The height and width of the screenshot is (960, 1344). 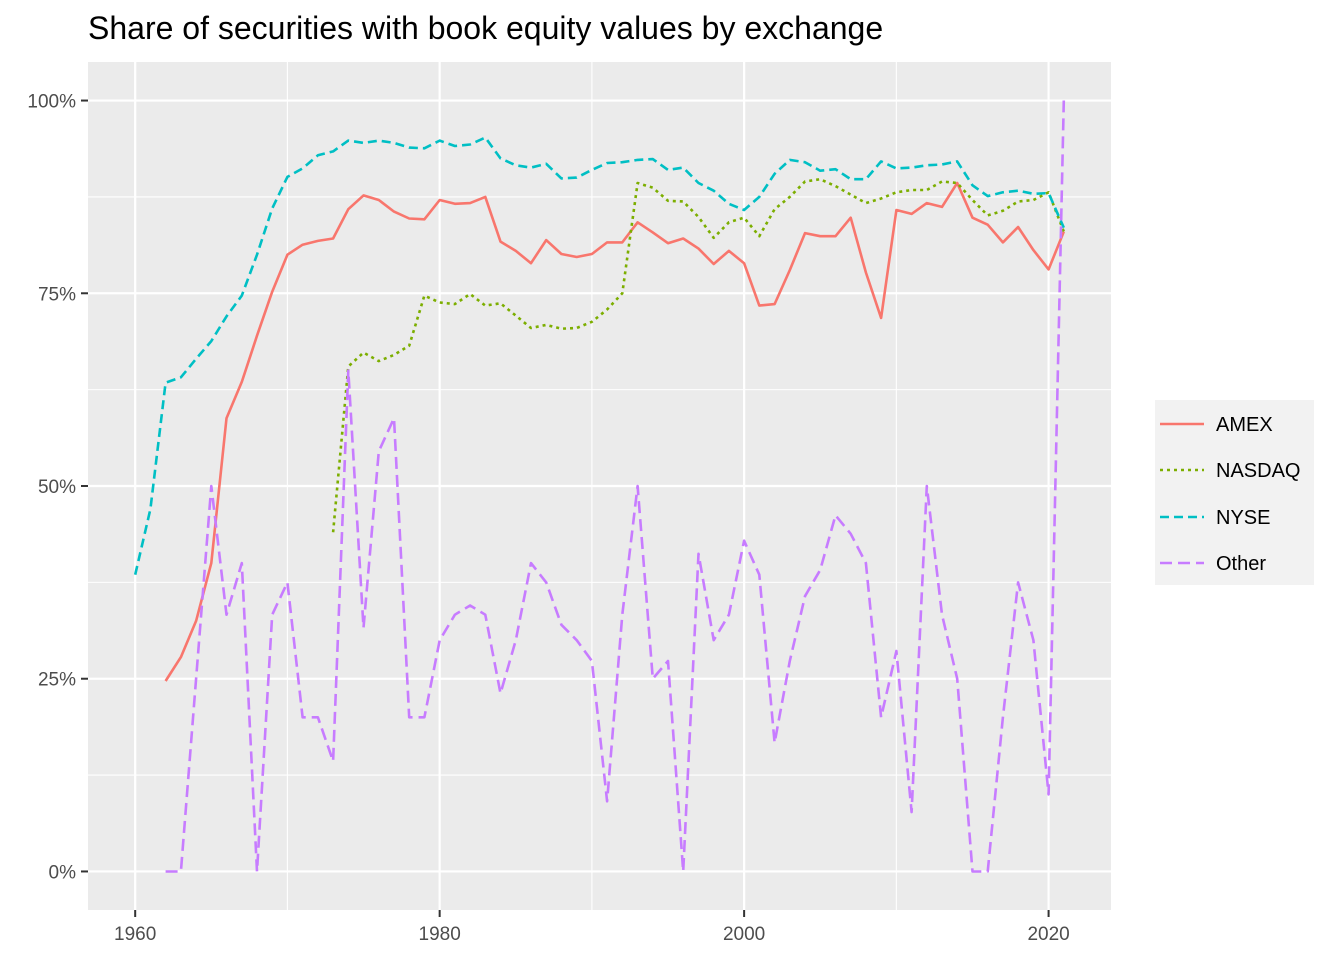 I want to click on legend-label-amex: AMEX, so click(x=1244, y=425).